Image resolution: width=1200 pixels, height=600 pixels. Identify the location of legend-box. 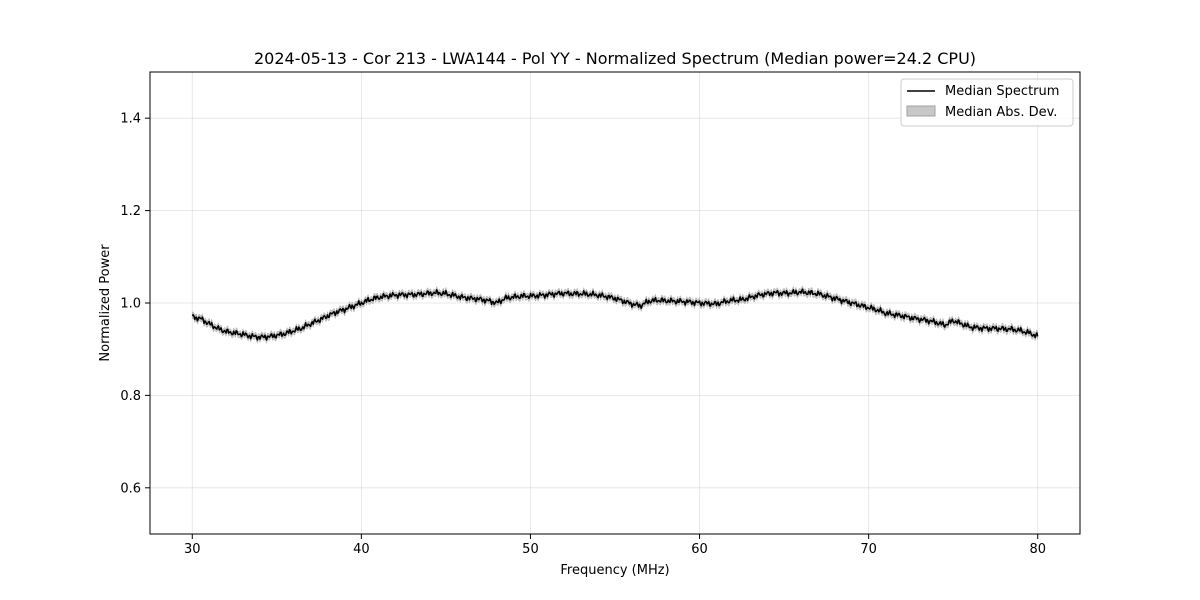
(987, 102).